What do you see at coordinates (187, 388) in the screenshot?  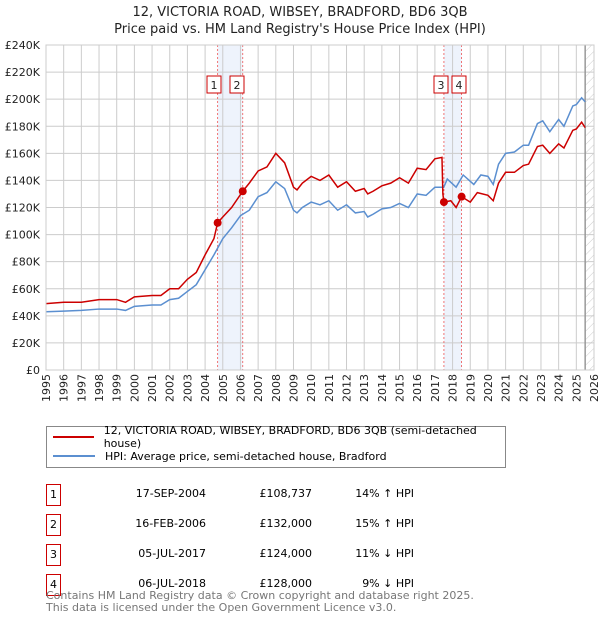 I see `x-tick-label: 2003` at bounding box center [187, 388].